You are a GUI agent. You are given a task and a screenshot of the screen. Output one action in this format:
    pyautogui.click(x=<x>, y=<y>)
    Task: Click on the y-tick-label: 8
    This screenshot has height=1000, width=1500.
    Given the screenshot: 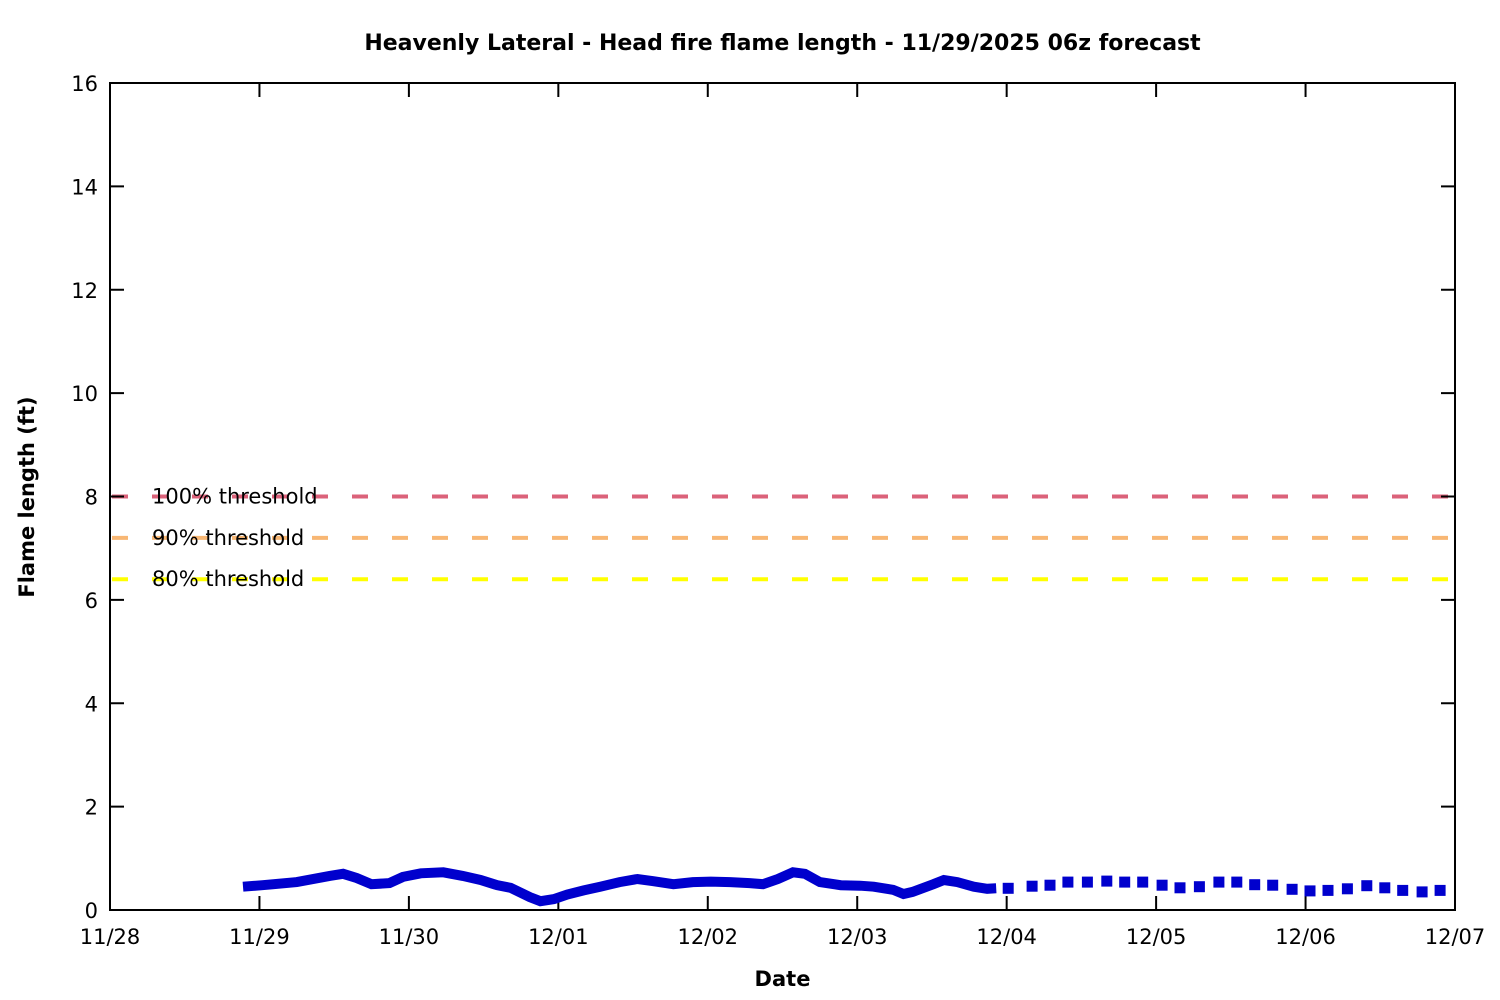 What is the action you would take?
    pyautogui.click(x=91, y=498)
    